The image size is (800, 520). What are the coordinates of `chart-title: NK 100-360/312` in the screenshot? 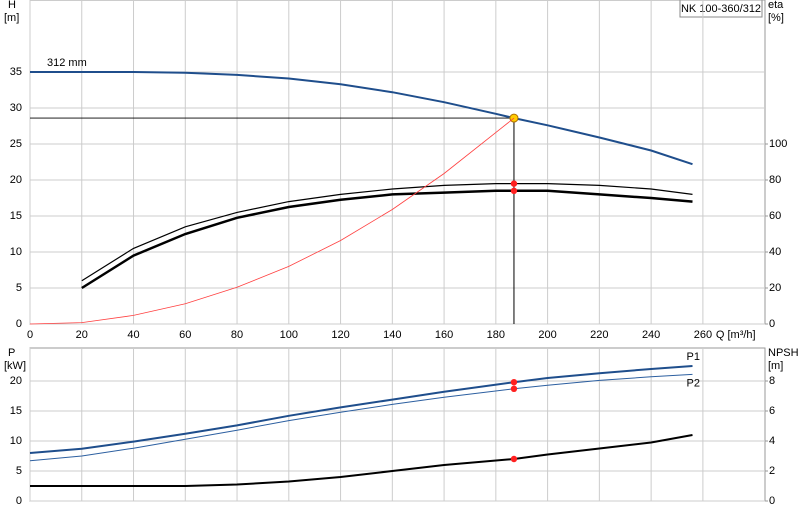 It's located at (721, 9).